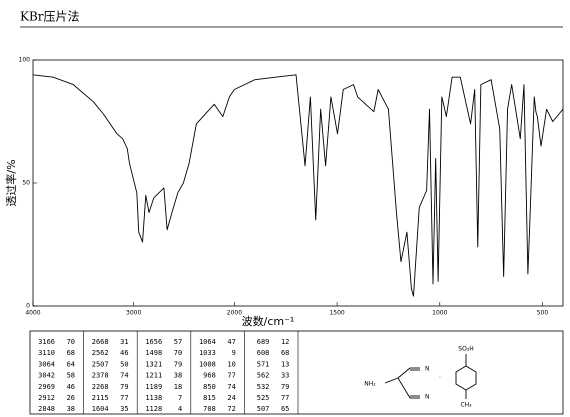  What do you see at coordinates (465, 349) in the screenshot?
I see `structure-label: SO₃H` at bounding box center [465, 349].